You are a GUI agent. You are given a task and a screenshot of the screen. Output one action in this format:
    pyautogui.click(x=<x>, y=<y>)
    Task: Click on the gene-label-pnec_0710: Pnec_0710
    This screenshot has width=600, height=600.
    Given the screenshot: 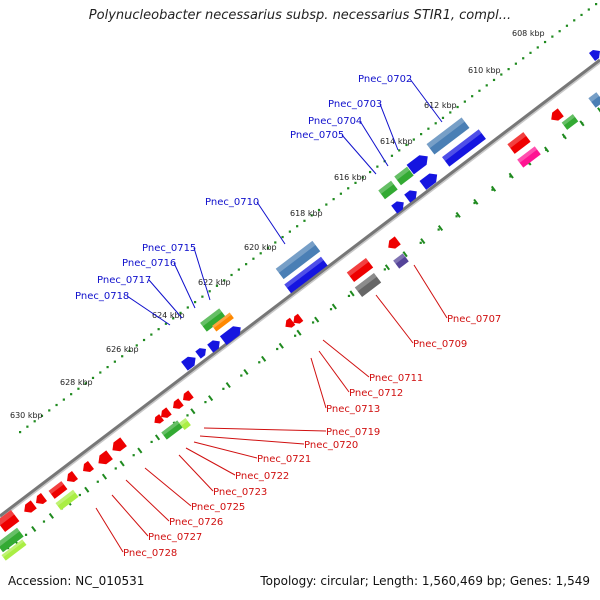 What is the action you would take?
    pyautogui.click(x=232, y=202)
    